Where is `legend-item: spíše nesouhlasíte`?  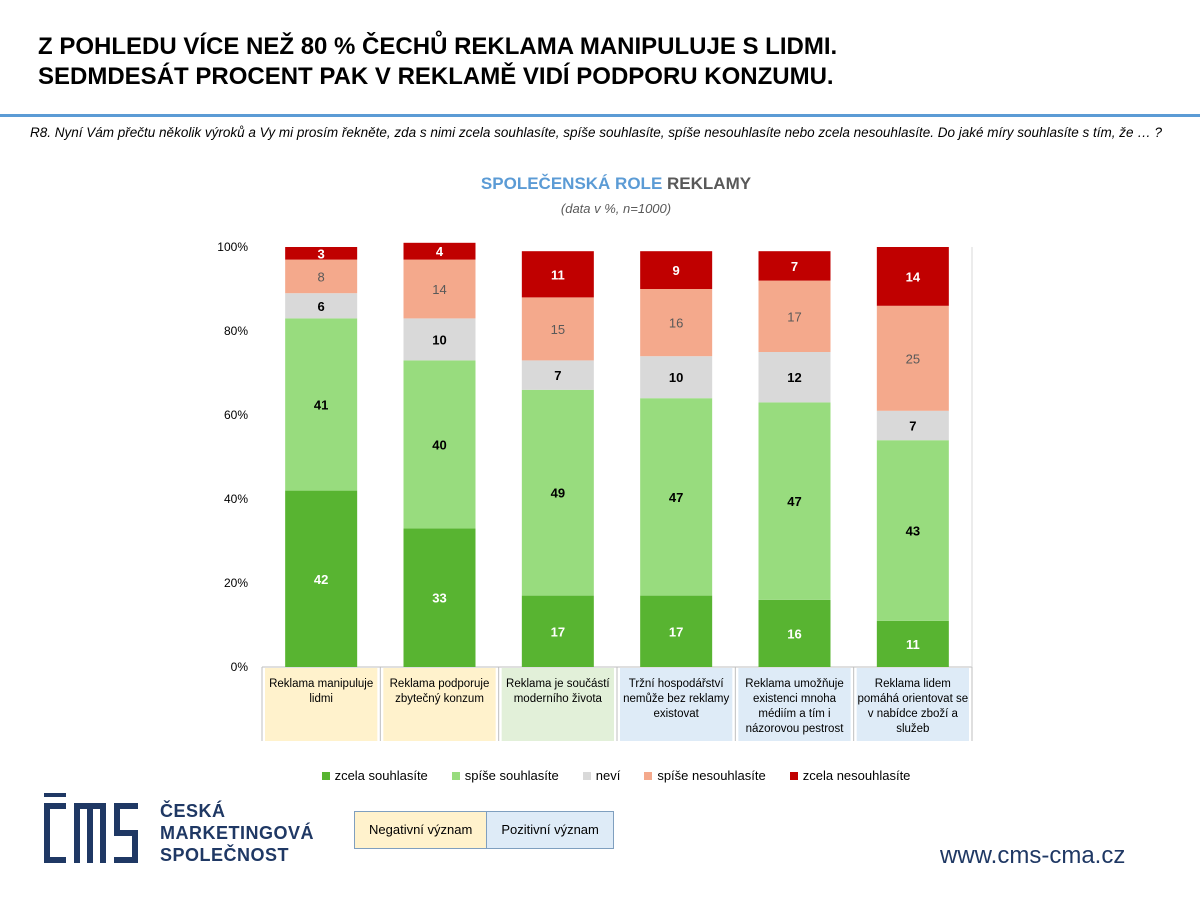
legend-item: spíše nesouhlasíte is located at coordinates (705, 775).